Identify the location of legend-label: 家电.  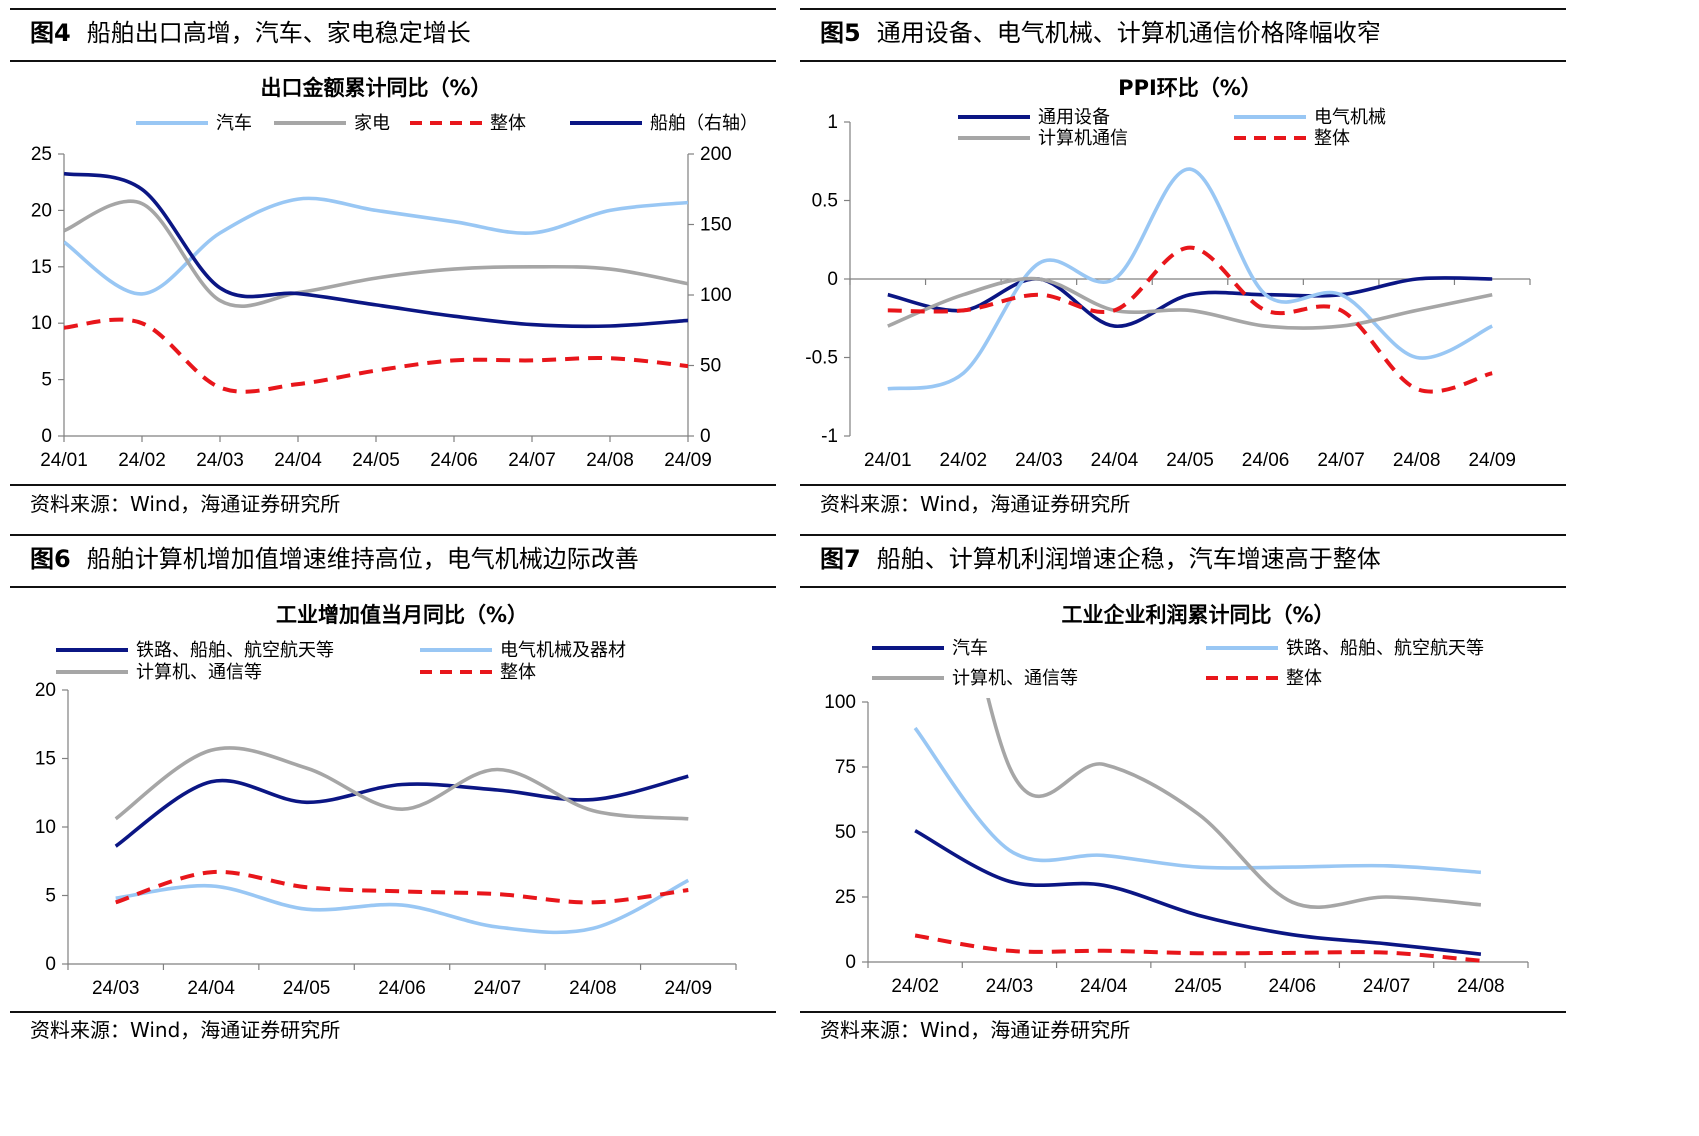
(372, 123).